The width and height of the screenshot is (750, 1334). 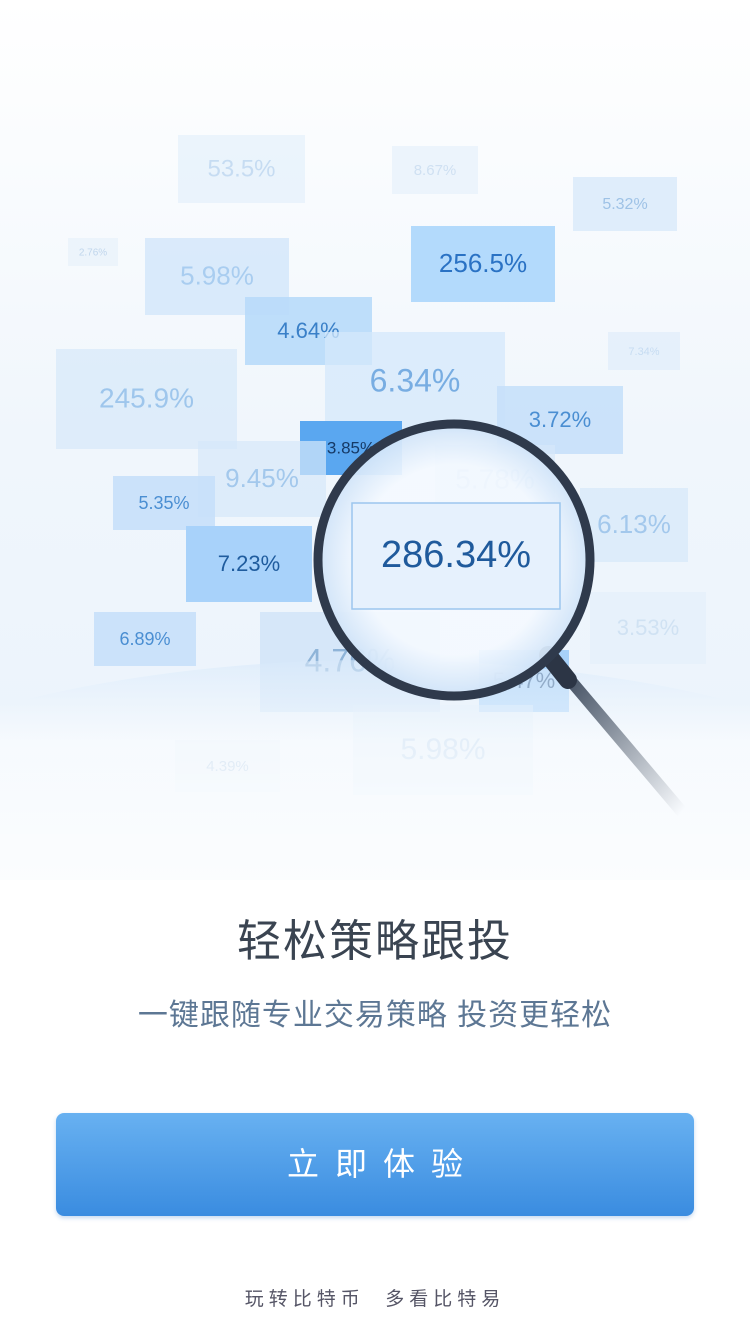 I want to click on subtitle: 一键跟随专业交易策略 投资更轻松, so click(x=375, y=1015).